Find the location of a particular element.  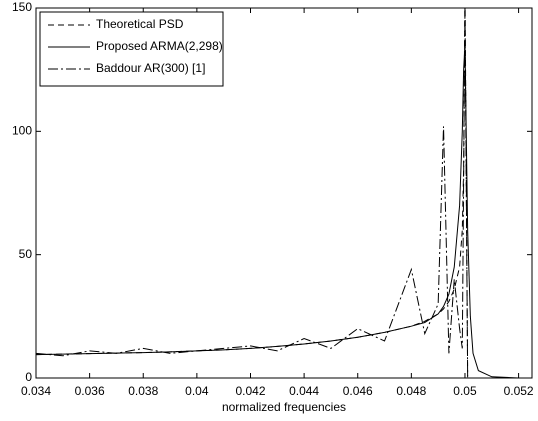

x-tick-label: 0.036 is located at coordinates (90, 391).